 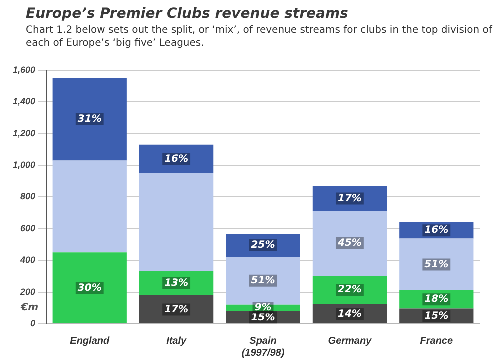 What do you see at coordinates (24, 101) in the screenshot?
I see `y-tick-label: 1,400` at bounding box center [24, 101].